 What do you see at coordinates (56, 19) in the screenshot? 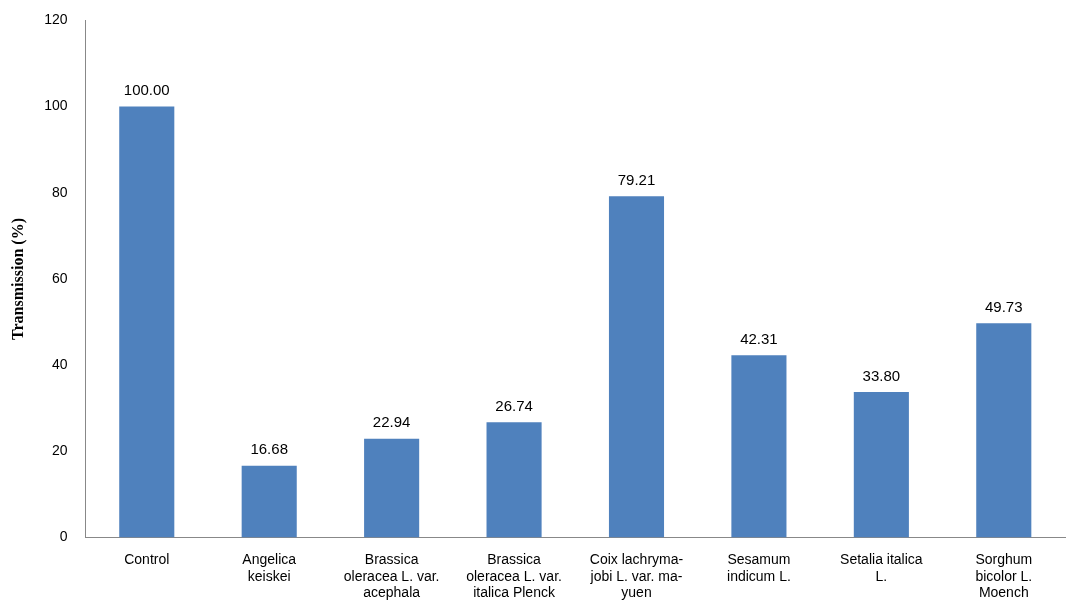
I see `y-tick-label: 120` at bounding box center [56, 19].